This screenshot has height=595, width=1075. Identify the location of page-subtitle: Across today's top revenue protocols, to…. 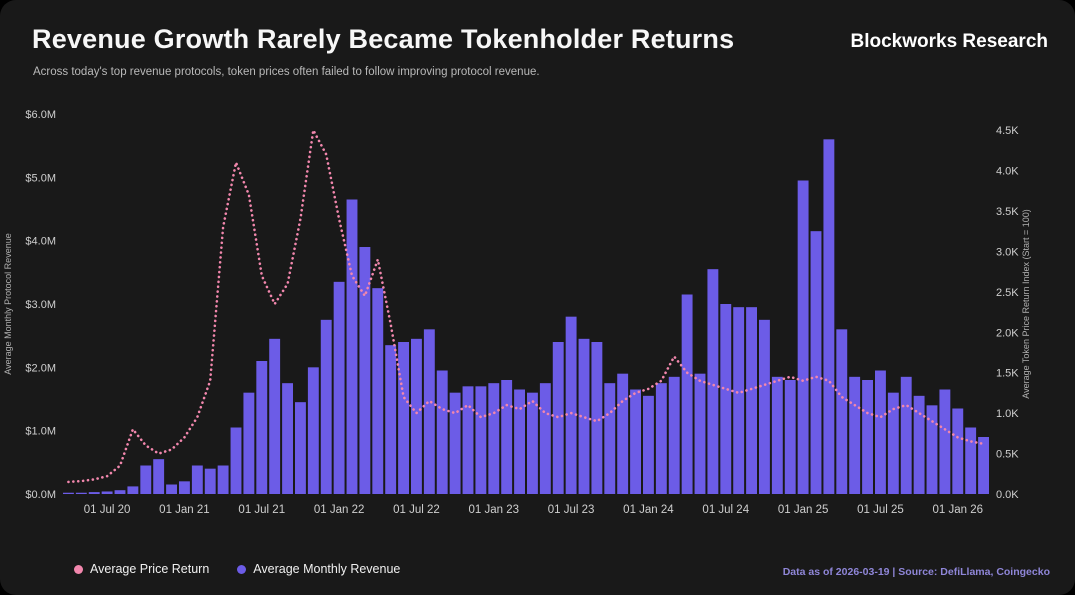
(286, 72).